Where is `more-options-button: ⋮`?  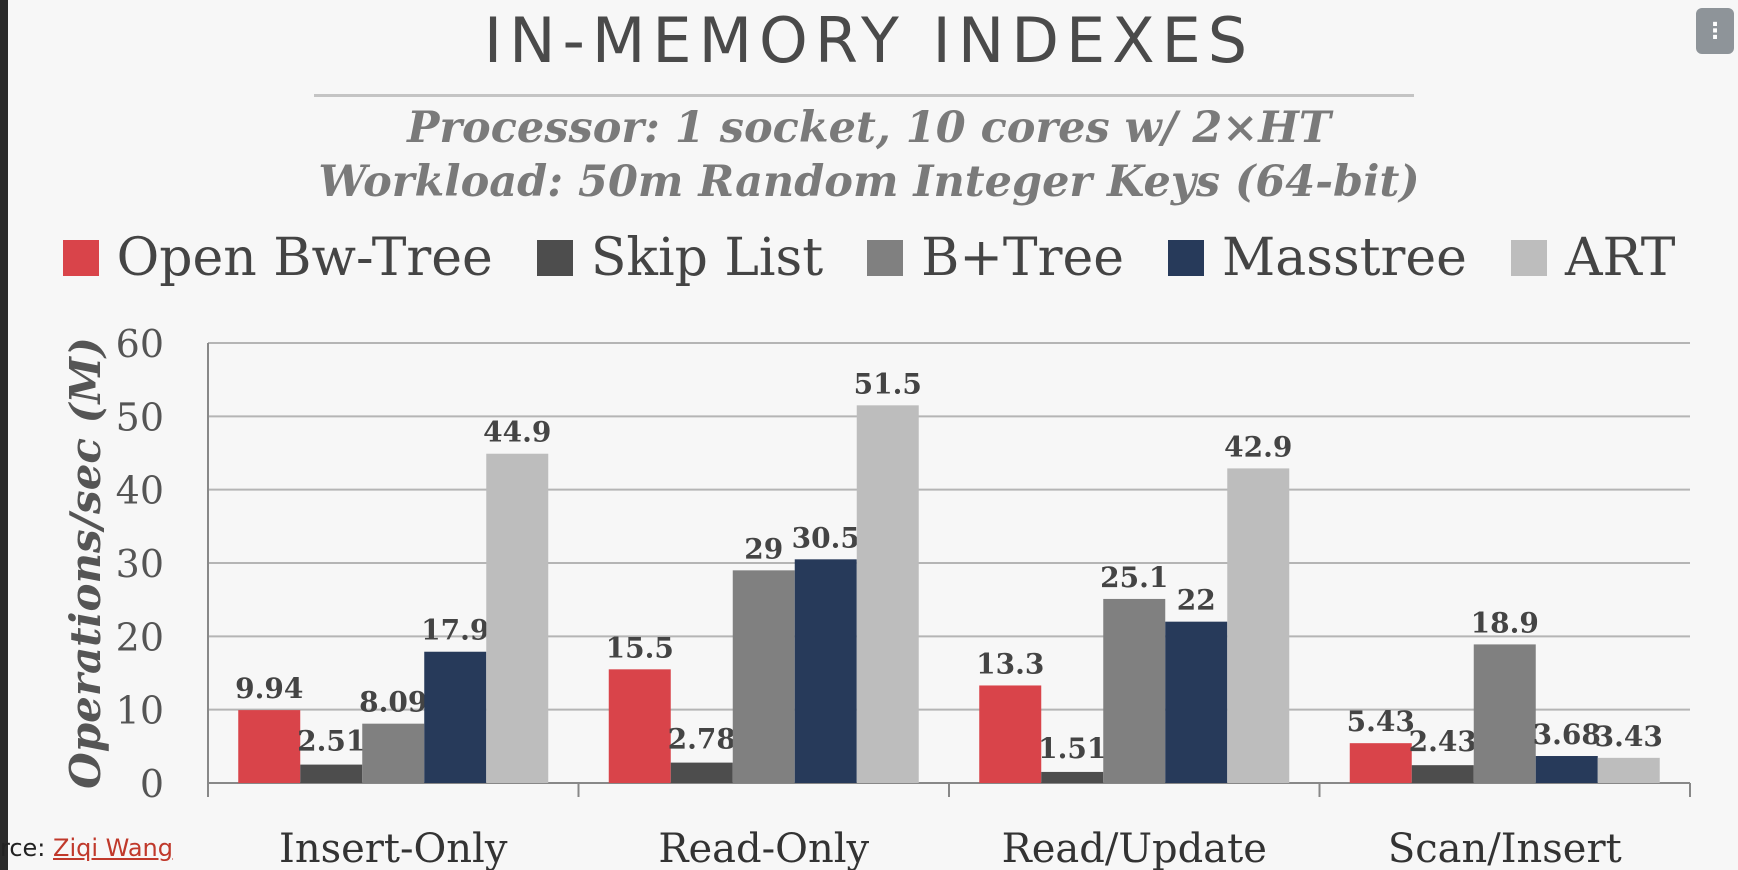 more-options-button: ⋮ is located at coordinates (1715, 31).